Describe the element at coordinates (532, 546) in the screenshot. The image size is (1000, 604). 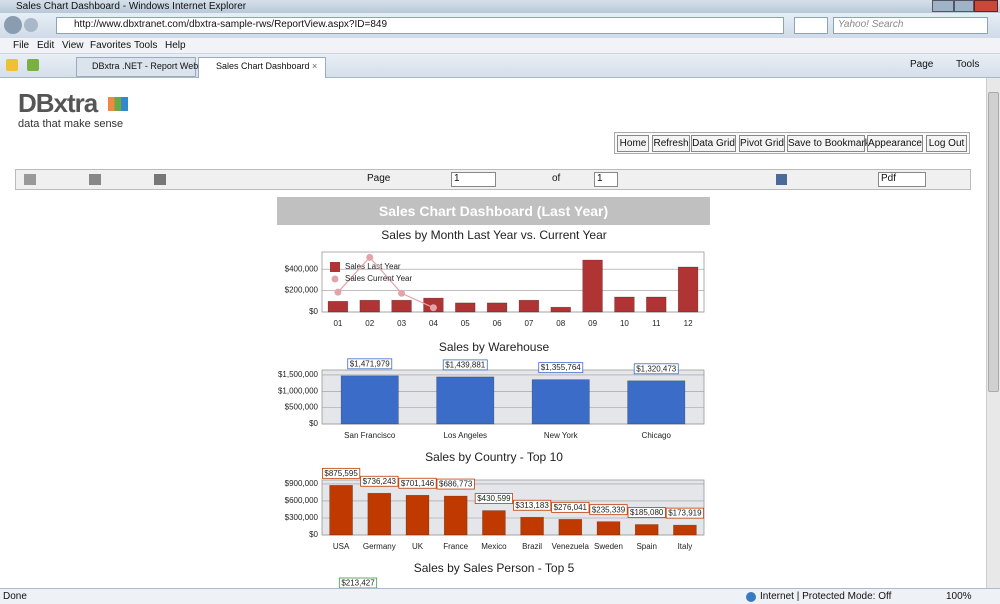
I see `x-tick-label: Brazil` at that location.